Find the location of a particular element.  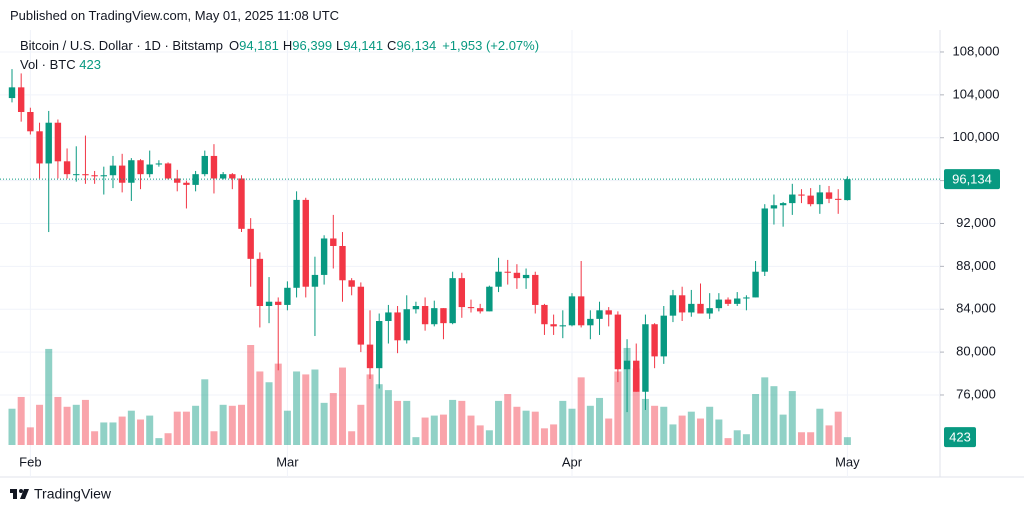

legend-change: +1,953 (+2.07%) is located at coordinates (491, 45).